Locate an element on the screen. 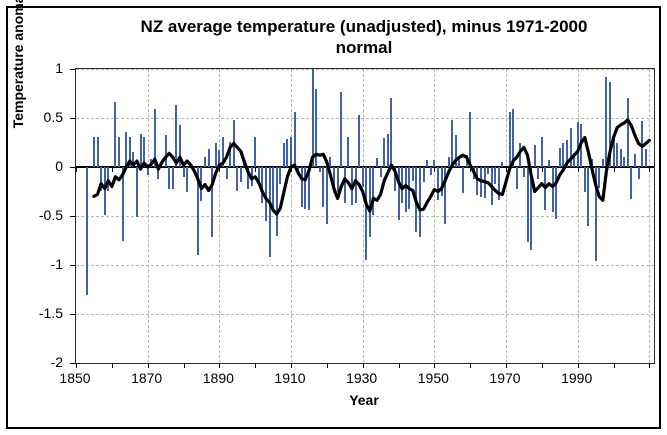 The image size is (667, 435). y-tick-label: -2 is located at coordinates (56, 362).